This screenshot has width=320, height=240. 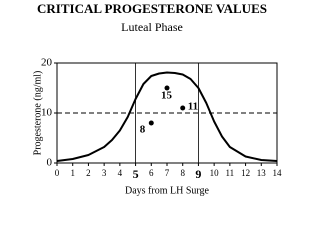 I want to click on chart-title: CRITICAL PROGESTERONE VALUES, so click(x=152, y=8).